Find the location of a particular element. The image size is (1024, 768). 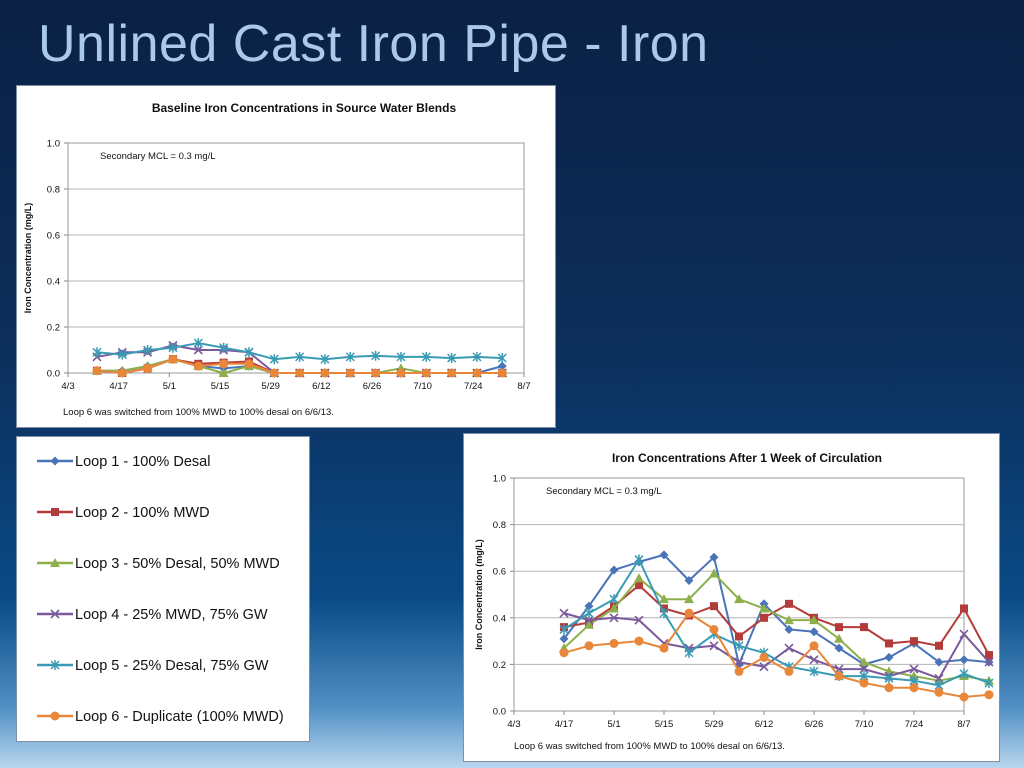

baseline-xtick-label: 5/15 is located at coordinates (220, 386).